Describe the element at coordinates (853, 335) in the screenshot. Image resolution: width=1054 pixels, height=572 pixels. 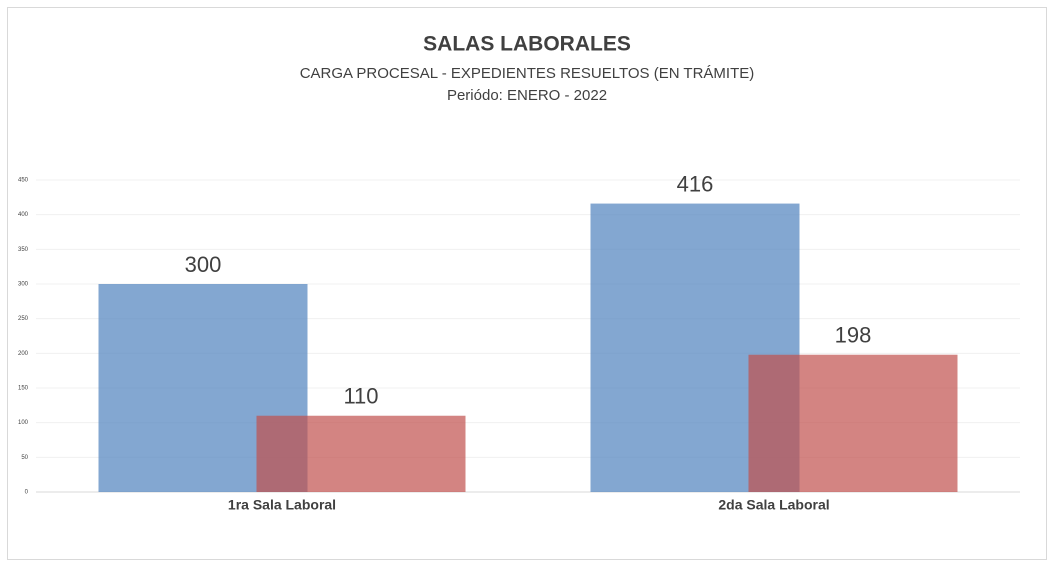
I see `value-label: 198` at that location.